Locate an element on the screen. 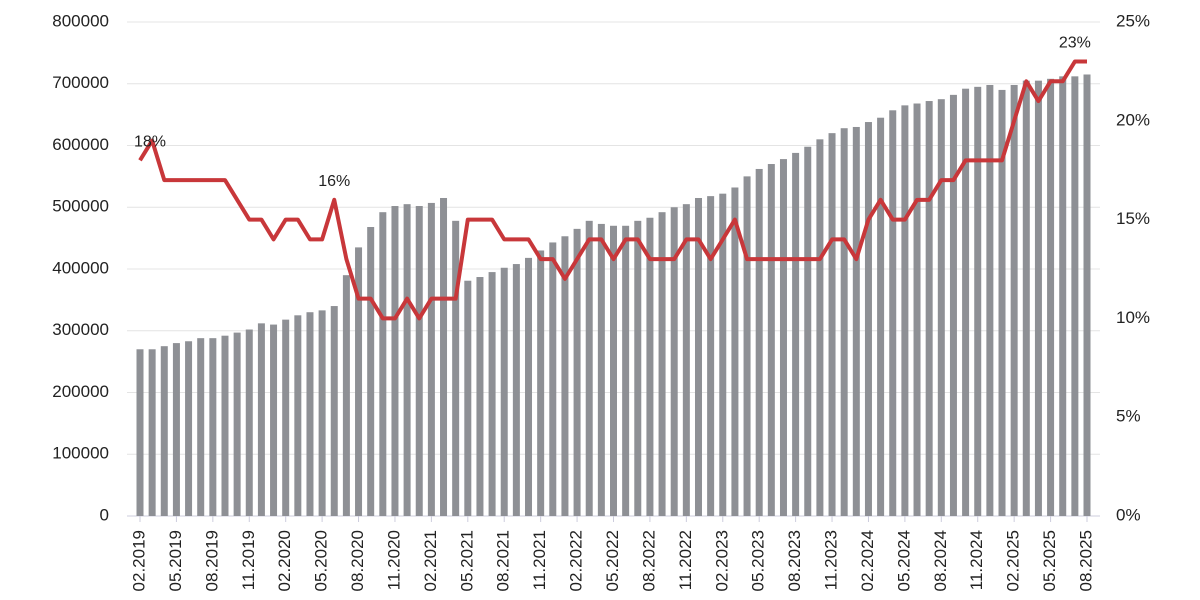 This screenshot has height=600, width=1200. y-tick-label: 100000 is located at coordinates (80, 453).